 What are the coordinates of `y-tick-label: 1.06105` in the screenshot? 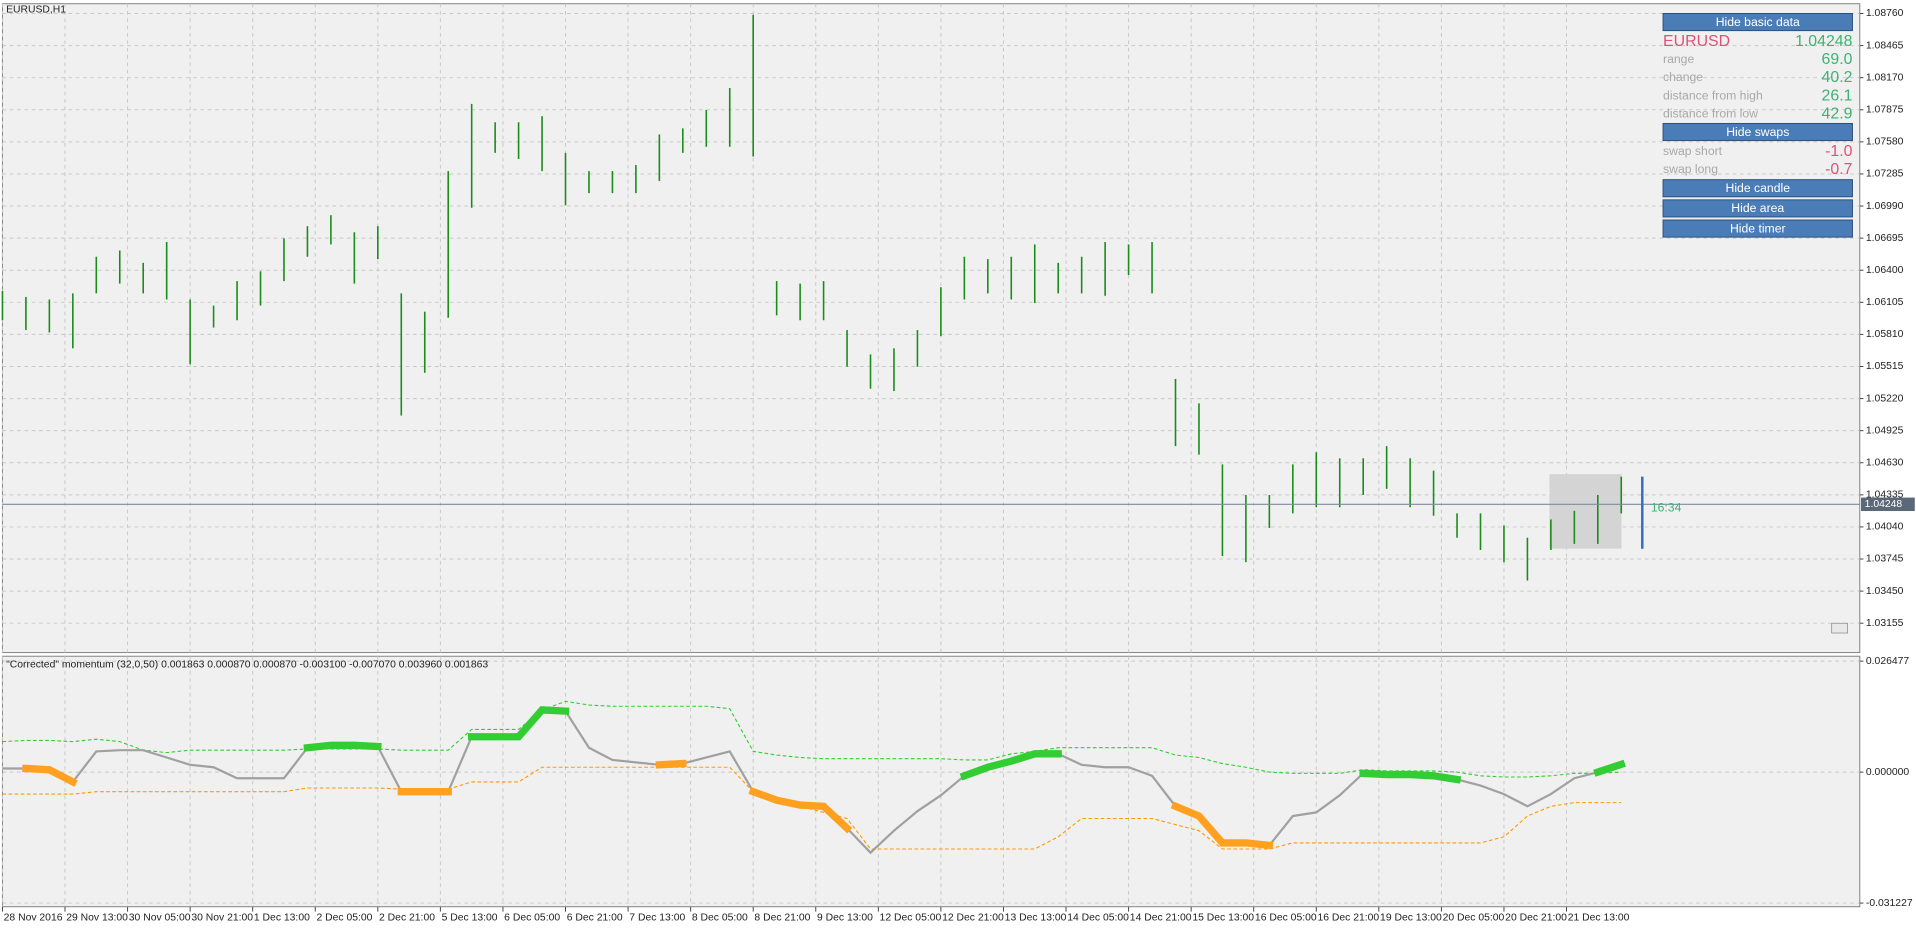 It's located at (1885, 302).